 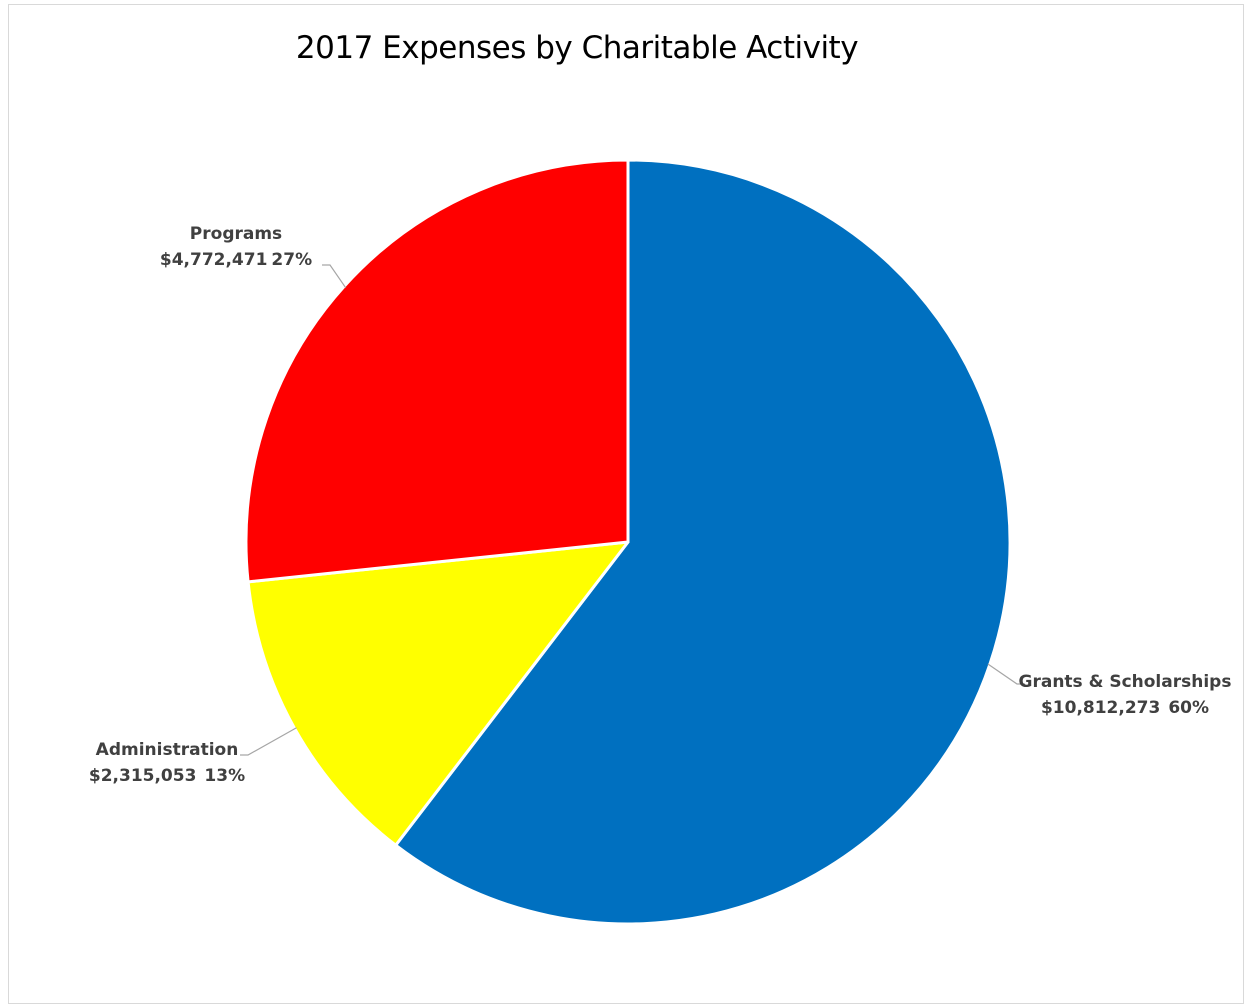 I want to click on leader-line-administration, so click(x=268, y=741).